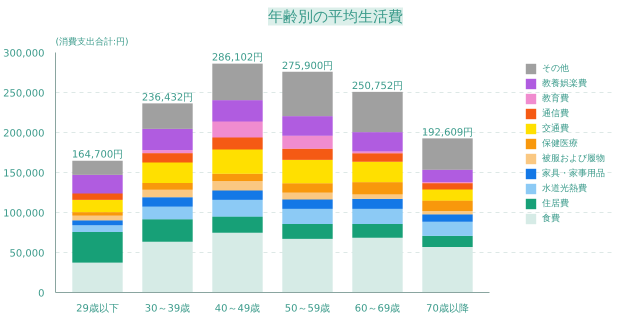  What do you see at coordinates (308, 66) in the screenshot?
I see `total-label: 275,900円` at bounding box center [308, 66].